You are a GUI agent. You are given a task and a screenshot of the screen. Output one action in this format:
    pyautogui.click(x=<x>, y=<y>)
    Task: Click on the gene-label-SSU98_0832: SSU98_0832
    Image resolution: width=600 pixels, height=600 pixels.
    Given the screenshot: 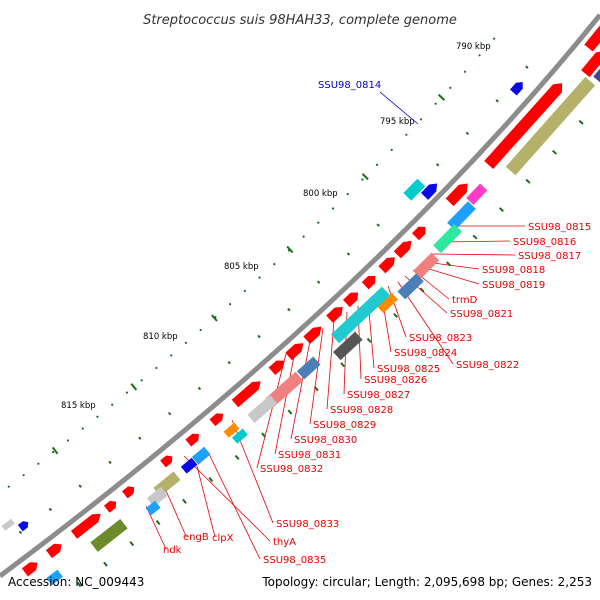 What is the action you would take?
    pyautogui.click(x=291, y=469)
    